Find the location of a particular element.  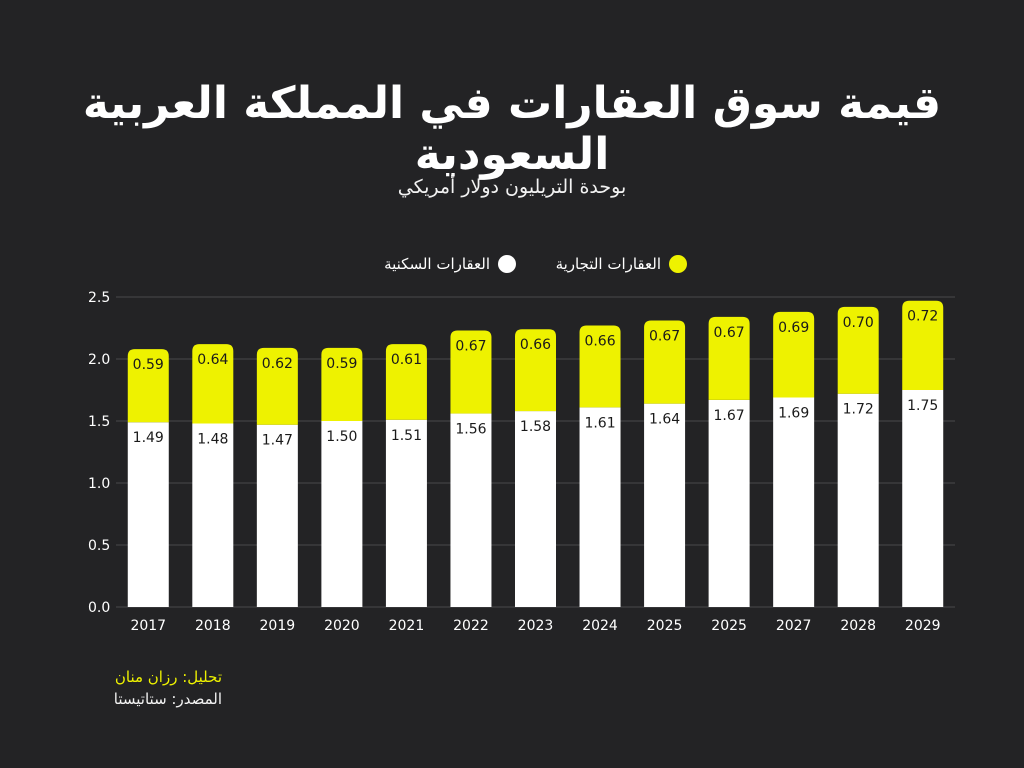

data-label-residential: 1.58 is located at coordinates (535, 427).